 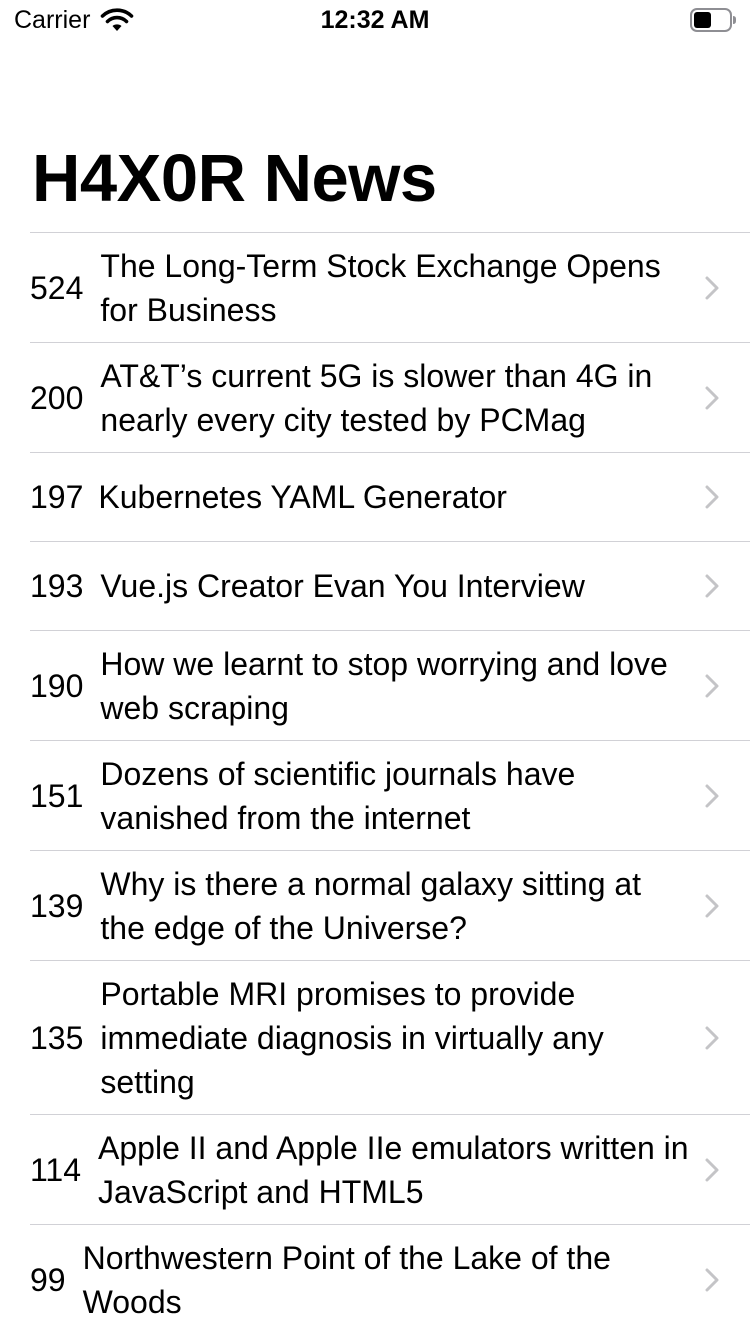 I want to click on post-points: 139, so click(x=57, y=905).